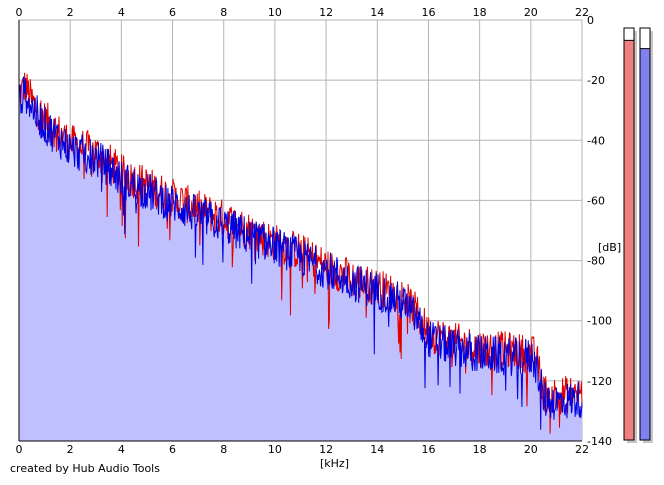 The image size is (664, 485). Describe the element at coordinates (70, 12) in the screenshot. I see `x-tick-top-2: 2` at that location.